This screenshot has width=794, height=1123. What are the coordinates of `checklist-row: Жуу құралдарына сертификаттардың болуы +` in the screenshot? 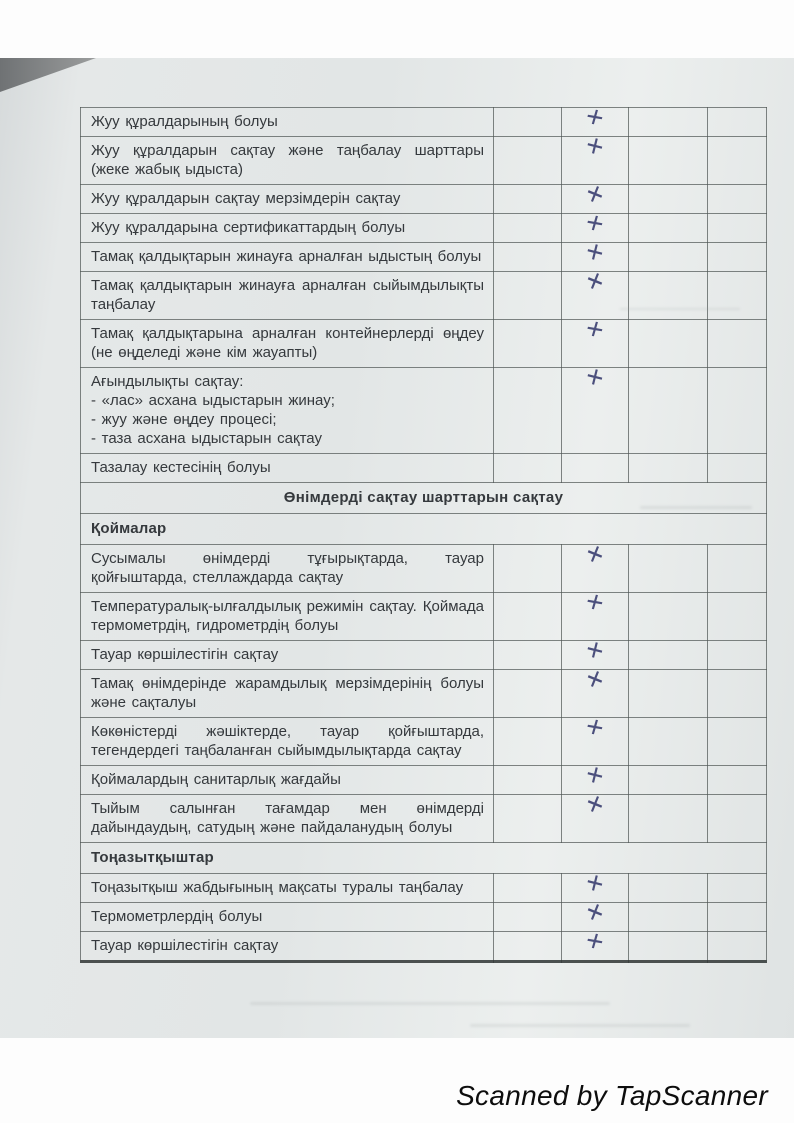 It's located at (423, 224).